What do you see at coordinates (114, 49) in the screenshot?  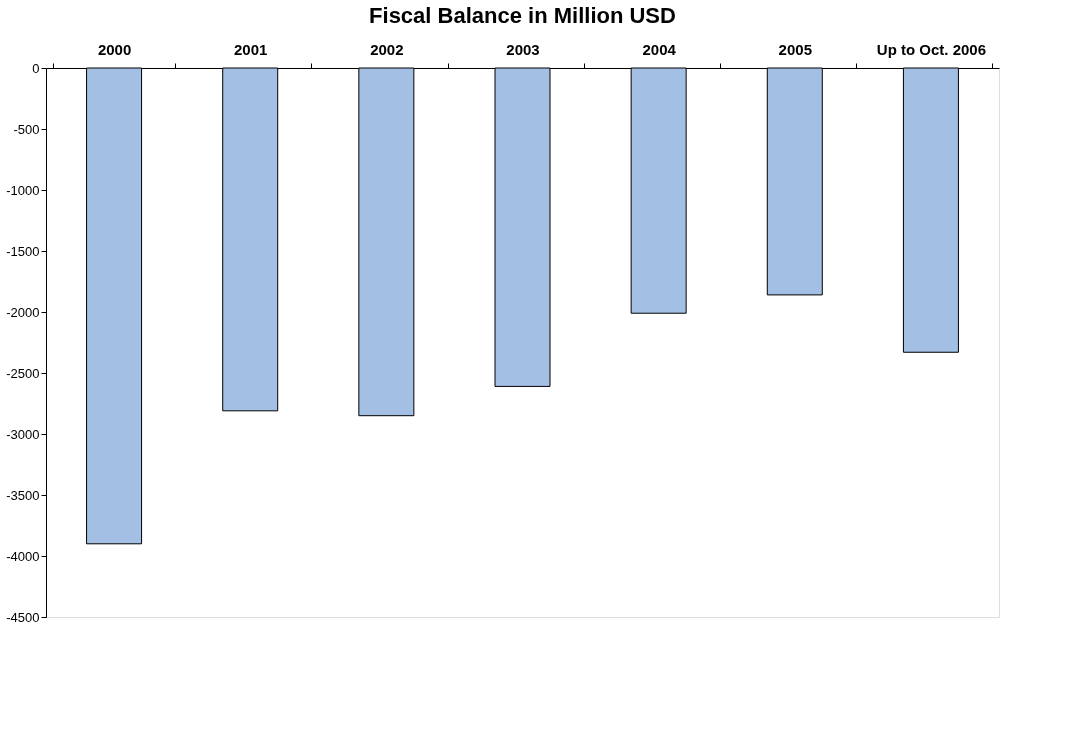 I see `x-tick-label: 2000` at bounding box center [114, 49].